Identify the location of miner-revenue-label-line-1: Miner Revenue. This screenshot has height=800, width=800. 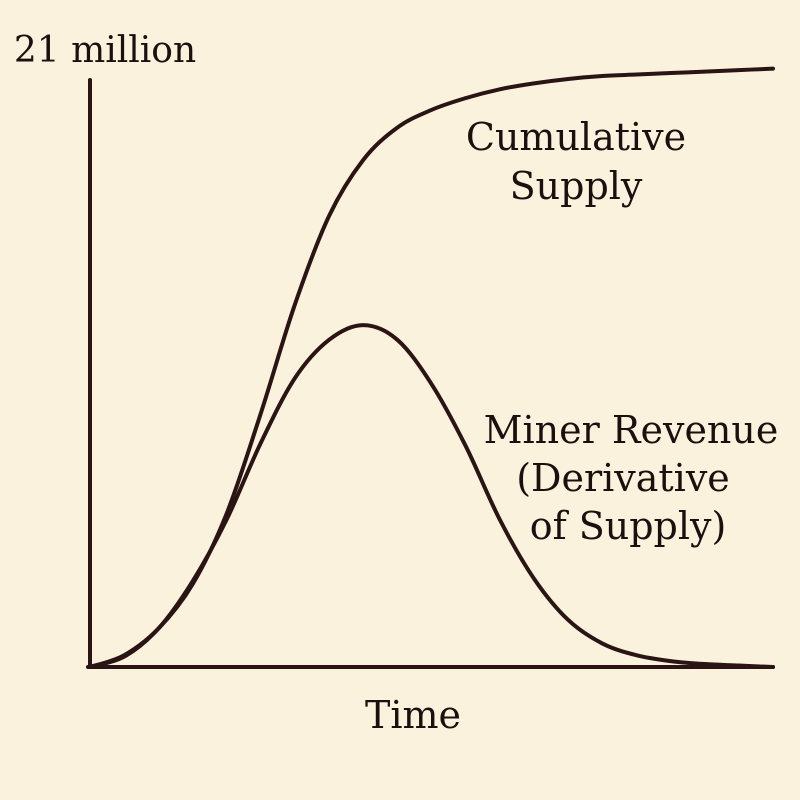
(631, 430).